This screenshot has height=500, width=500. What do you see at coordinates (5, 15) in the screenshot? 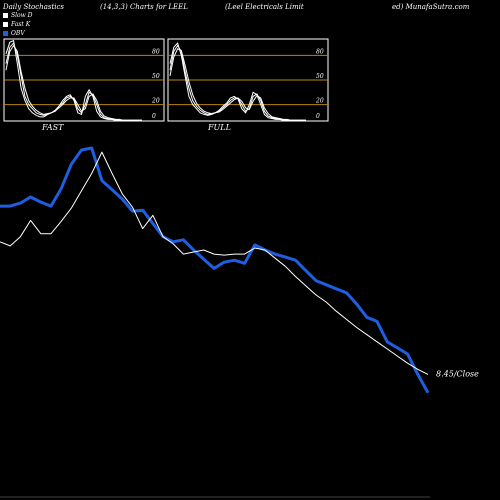
I see `legend-swatch-slow-d` at bounding box center [5, 15].